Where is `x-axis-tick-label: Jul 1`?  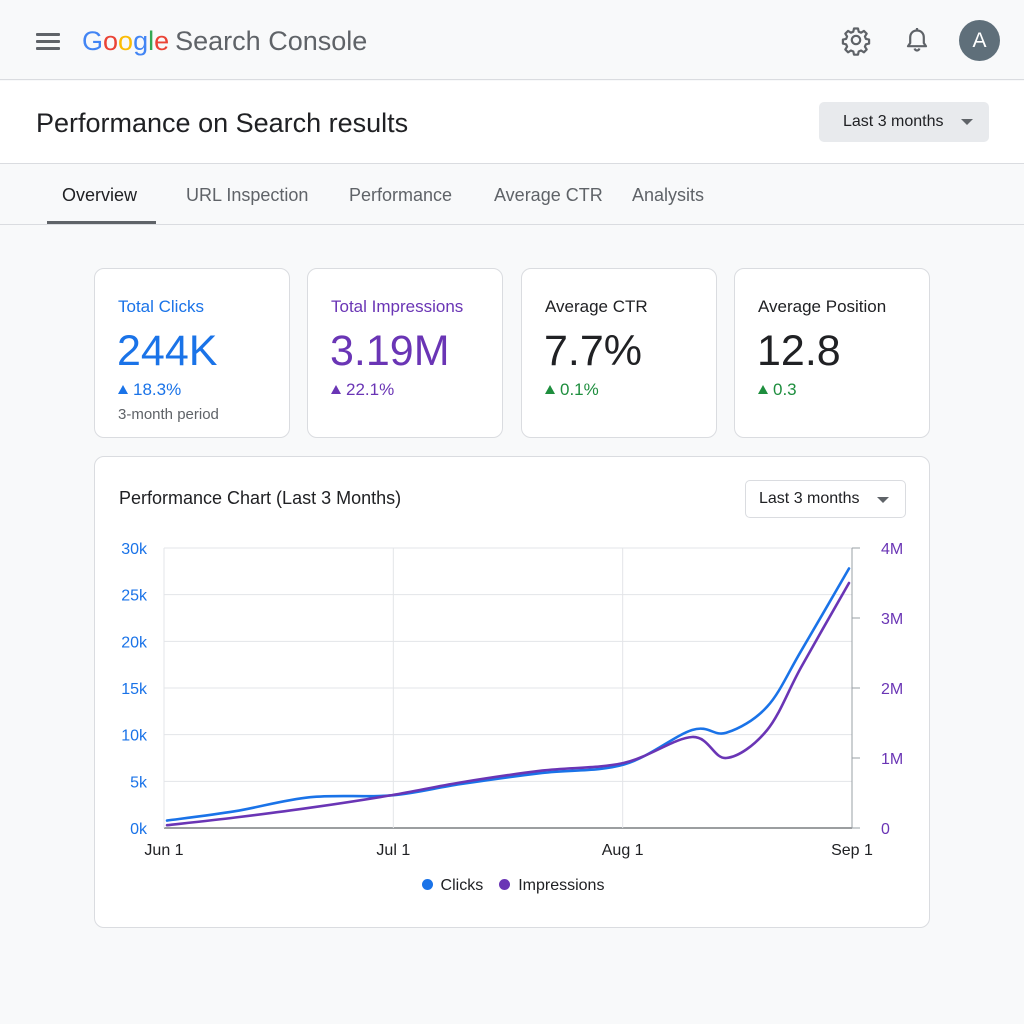
x-axis-tick-label: Jul 1 is located at coordinates (393, 850).